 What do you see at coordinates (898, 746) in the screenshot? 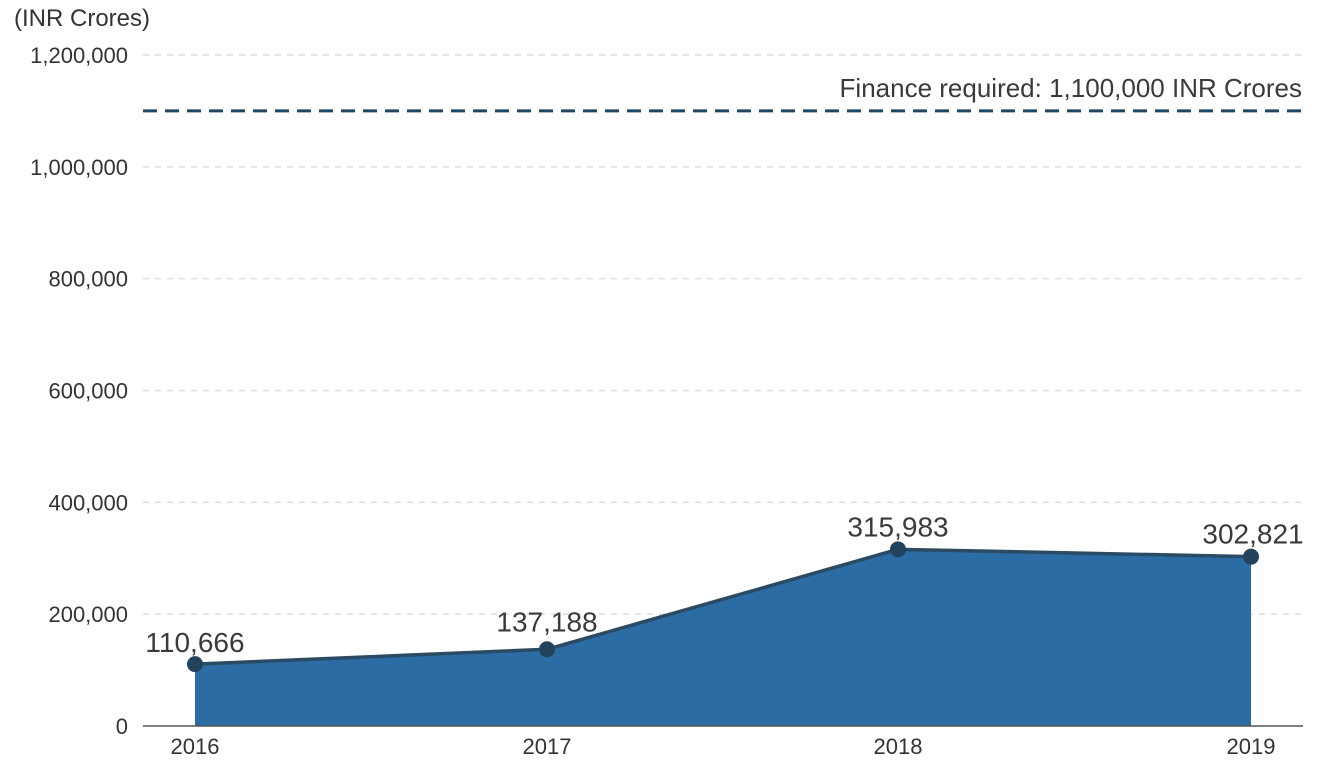
I see `x-tick-label: 2018` at bounding box center [898, 746].